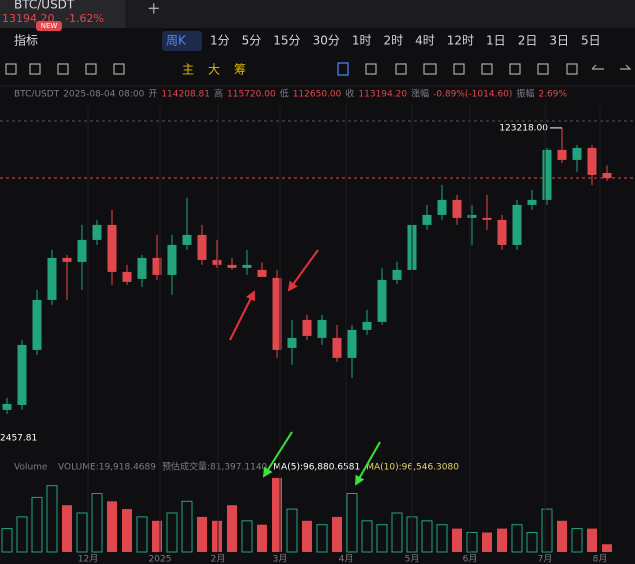 This screenshot has width=635, height=564. I want to click on x-tick-label: 4月, so click(346, 559).